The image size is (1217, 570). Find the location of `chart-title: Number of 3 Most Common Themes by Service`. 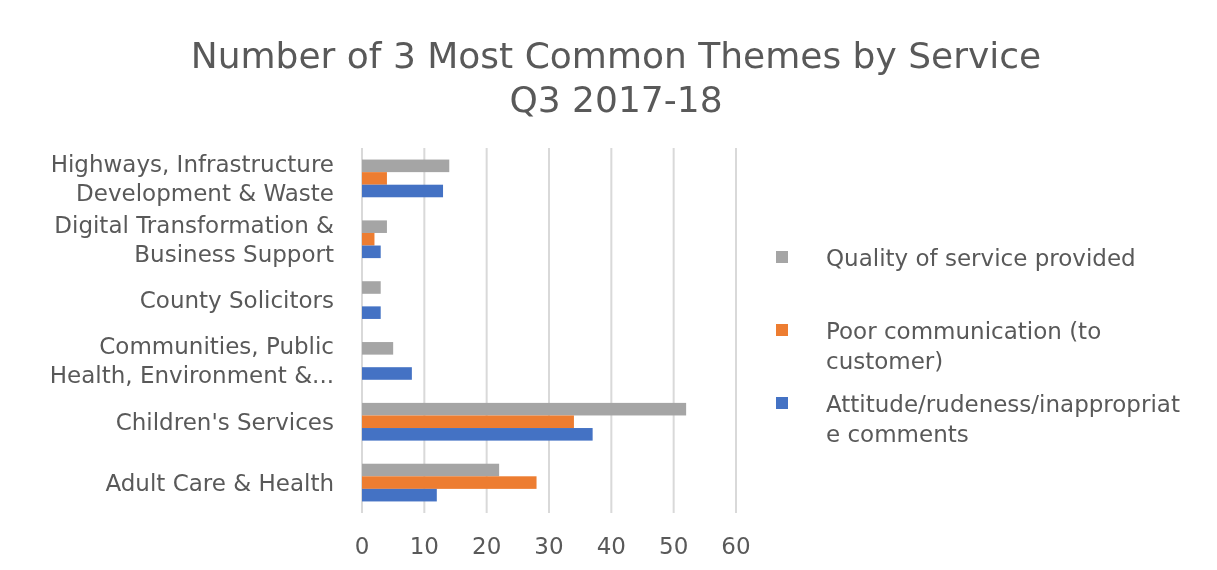

chart-title: Number of 3 Most Common Themes by Service is located at coordinates (616, 55).